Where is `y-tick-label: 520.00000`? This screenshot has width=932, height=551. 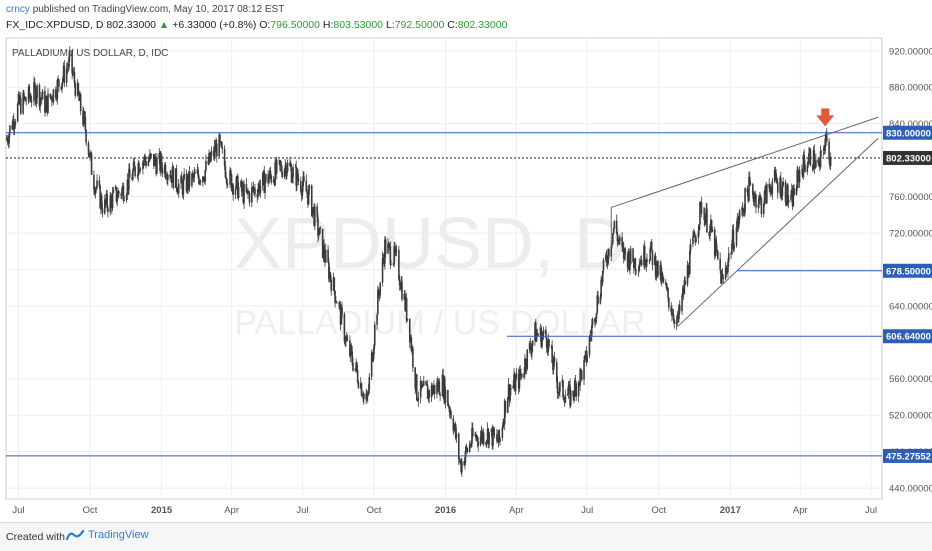 y-tick-label: 520.00000 is located at coordinates (910, 416).